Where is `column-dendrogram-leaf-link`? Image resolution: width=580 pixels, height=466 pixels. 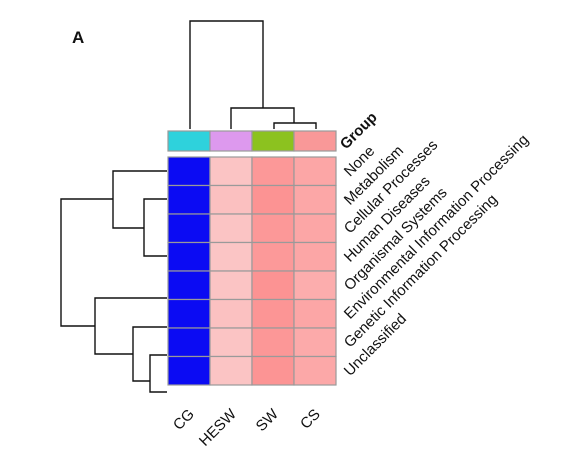 column-dendrogram-leaf-link is located at coordinates (295, 125).